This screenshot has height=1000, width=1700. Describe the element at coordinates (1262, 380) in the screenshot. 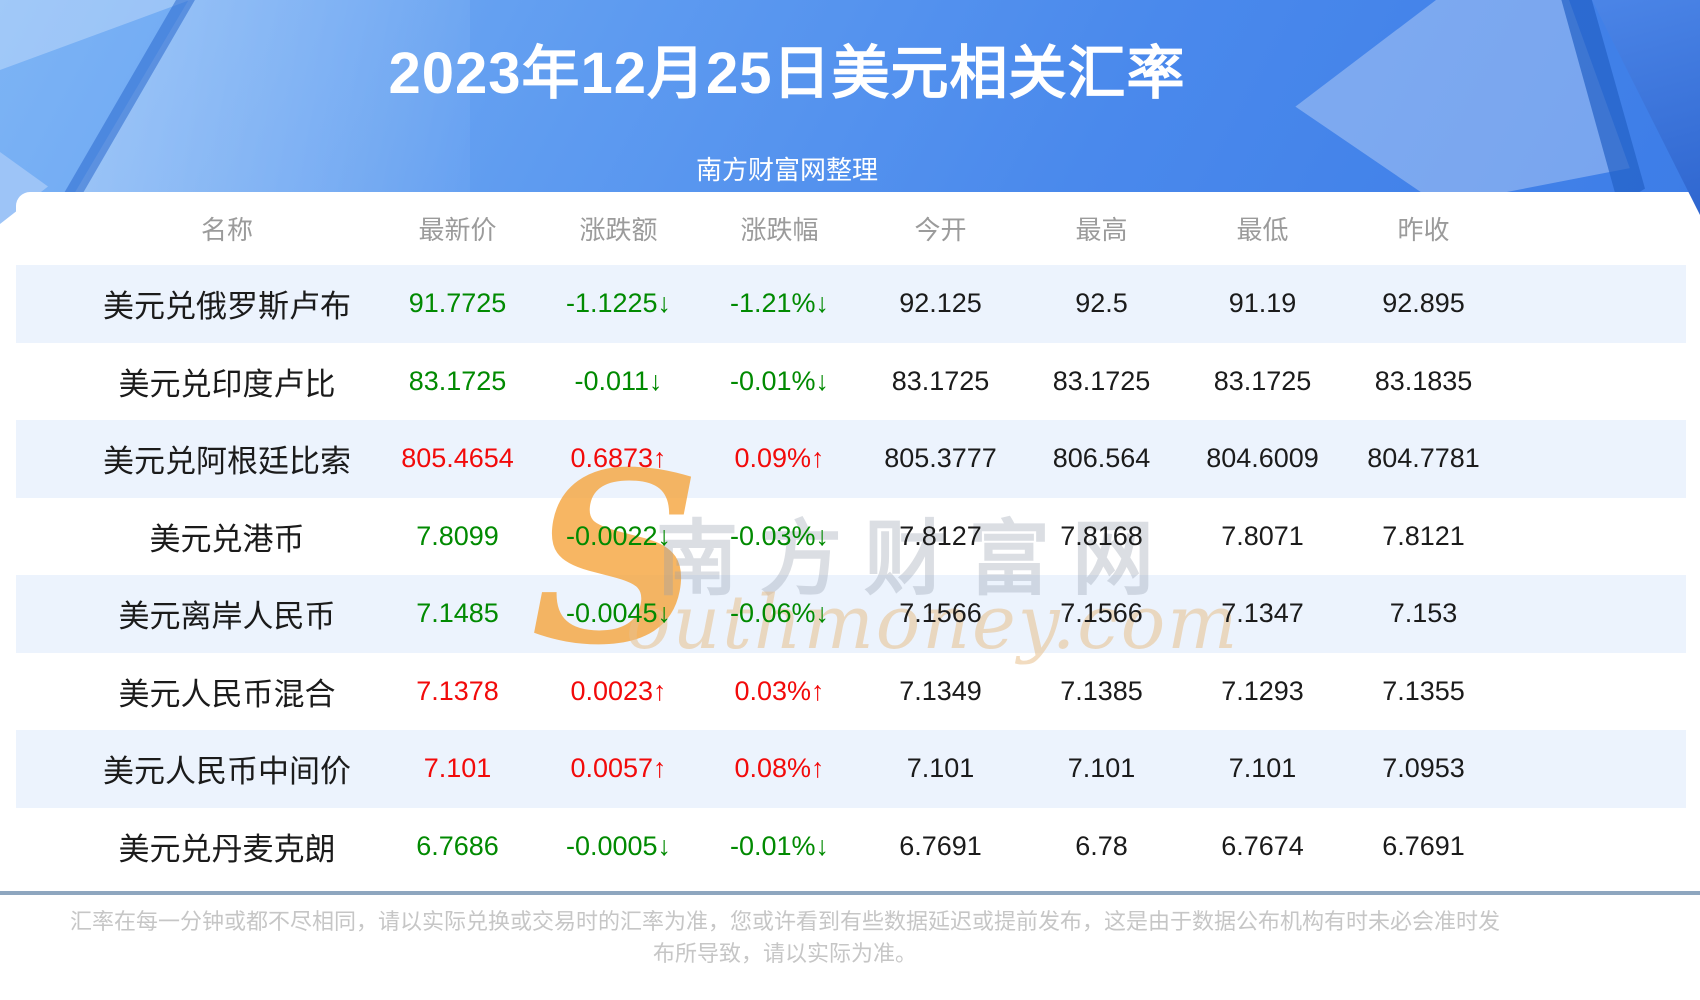

I see `row-low: 83.1725` at that location.